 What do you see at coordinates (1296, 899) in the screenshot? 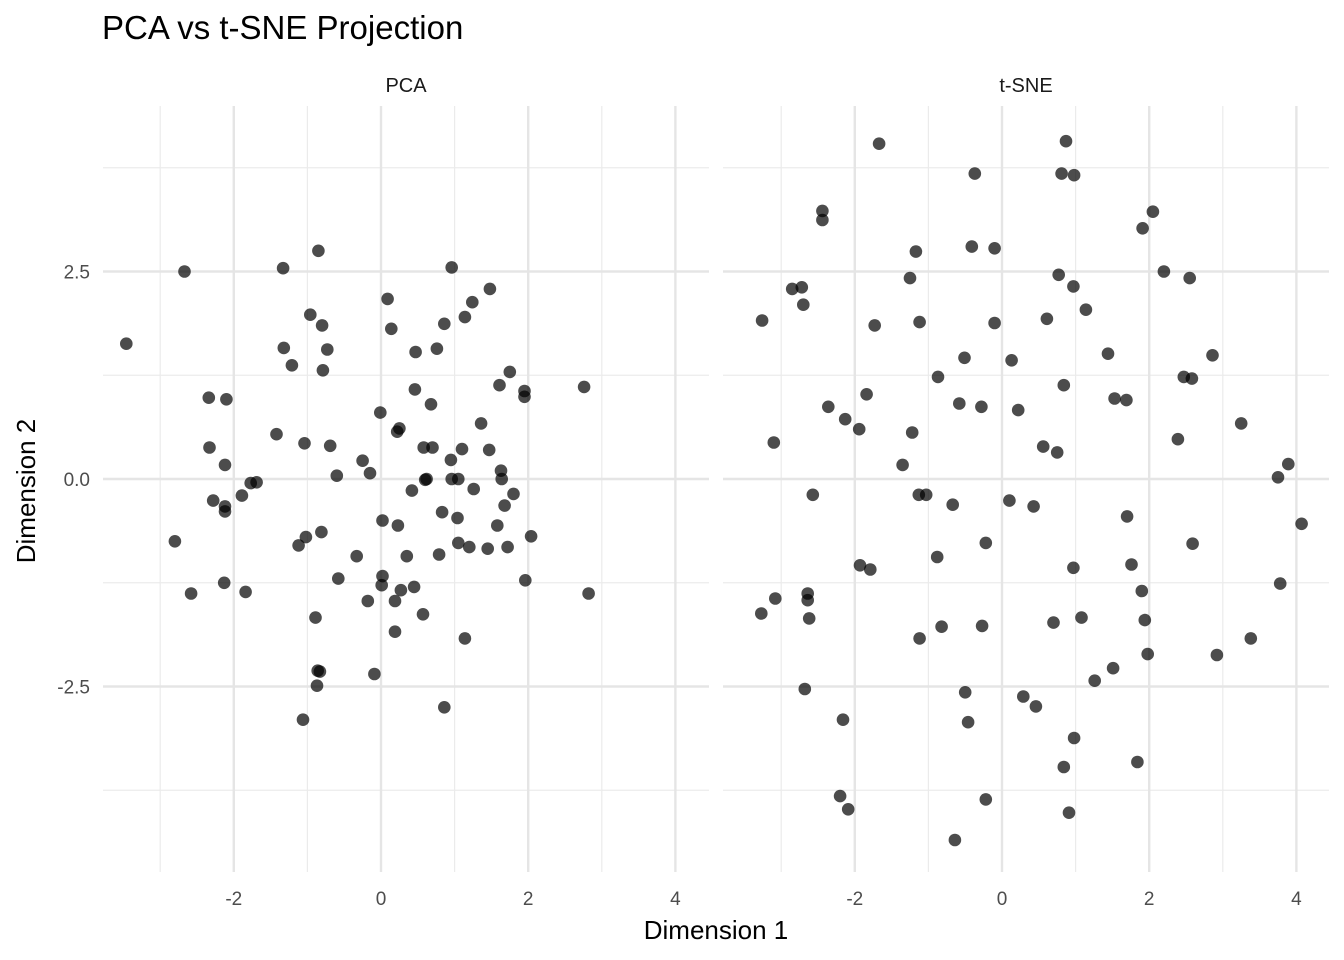
I see `x-tick-label: 4` at bounding box center [1296, 899].